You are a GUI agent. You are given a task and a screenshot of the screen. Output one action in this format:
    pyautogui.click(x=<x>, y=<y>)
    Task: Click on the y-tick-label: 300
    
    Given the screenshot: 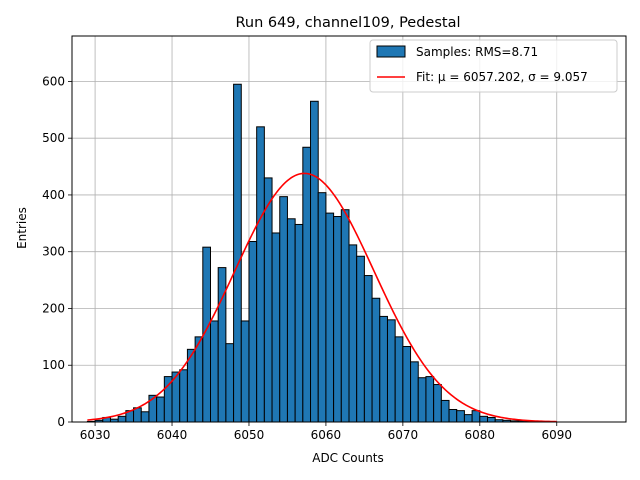 What is the action you would take?
    pyautogui.click(x=53, y=252)
    